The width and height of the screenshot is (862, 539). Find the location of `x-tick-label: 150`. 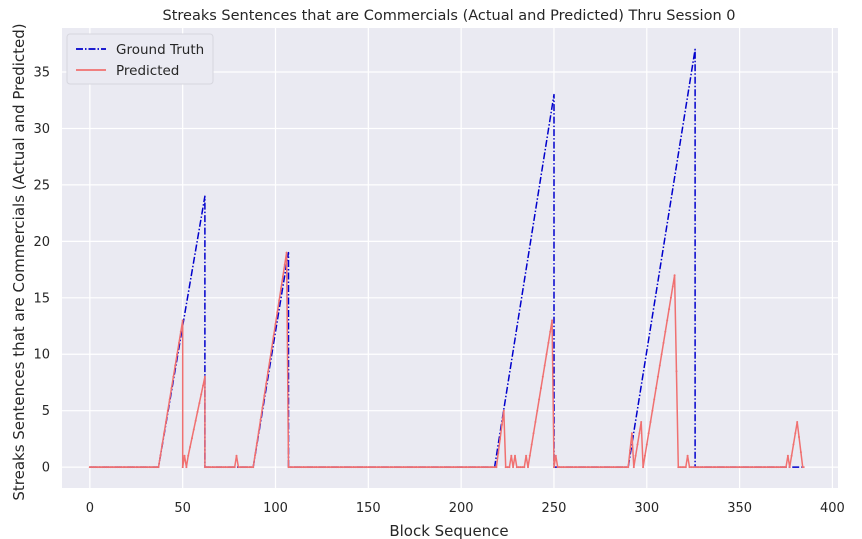

x-tick-label: 150 is located at coordinates (368, 508).